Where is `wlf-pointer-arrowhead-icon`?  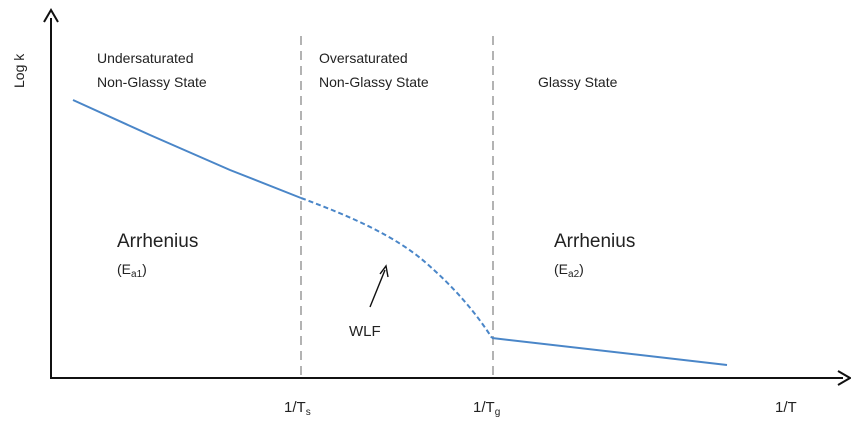 wlf-pointer-arrowhead-icon is located at coordinates (384, 271).